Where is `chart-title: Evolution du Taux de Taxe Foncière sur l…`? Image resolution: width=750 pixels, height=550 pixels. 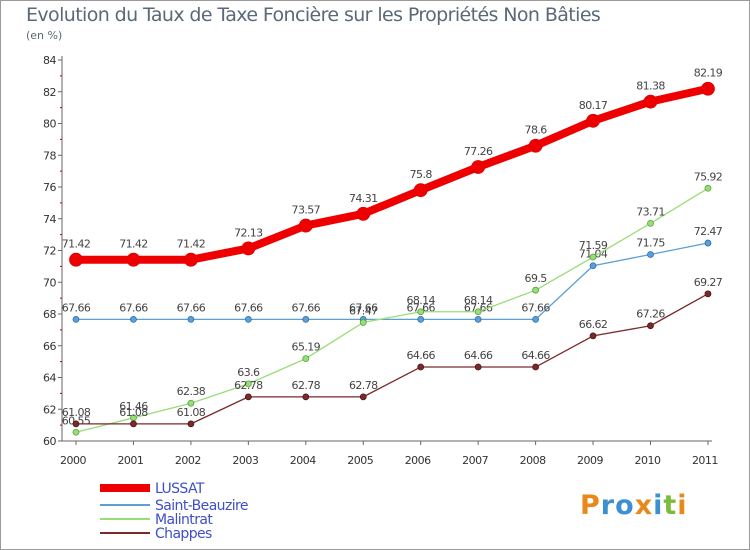 chart-title: Evolution du Taux de Taxe Foncière sur l… is located at coordinates (313, 15).